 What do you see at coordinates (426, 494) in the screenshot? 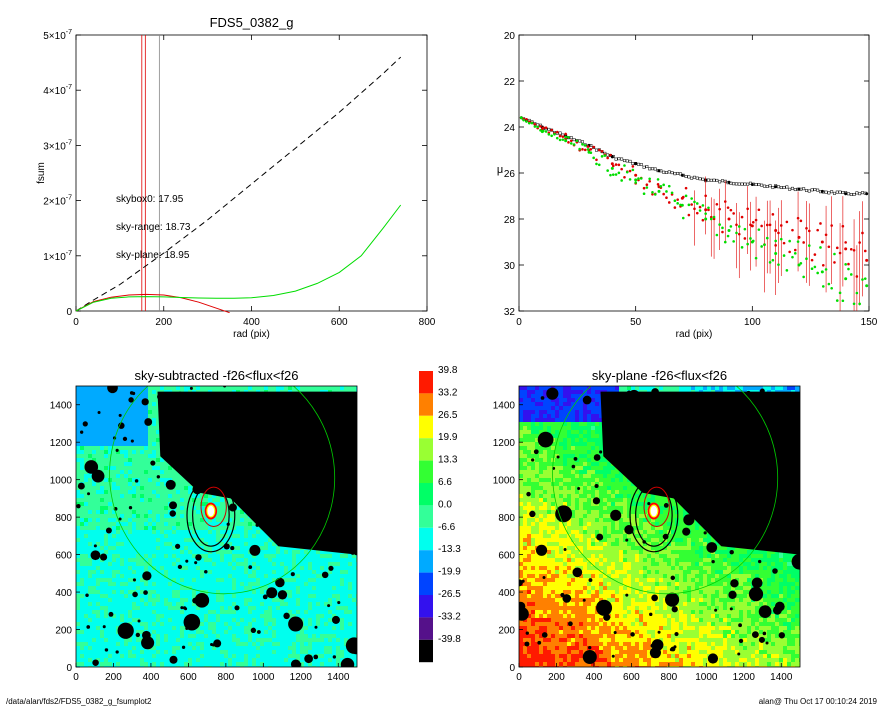
I see `colorbar-swatch` at bounding box center [426, 494].